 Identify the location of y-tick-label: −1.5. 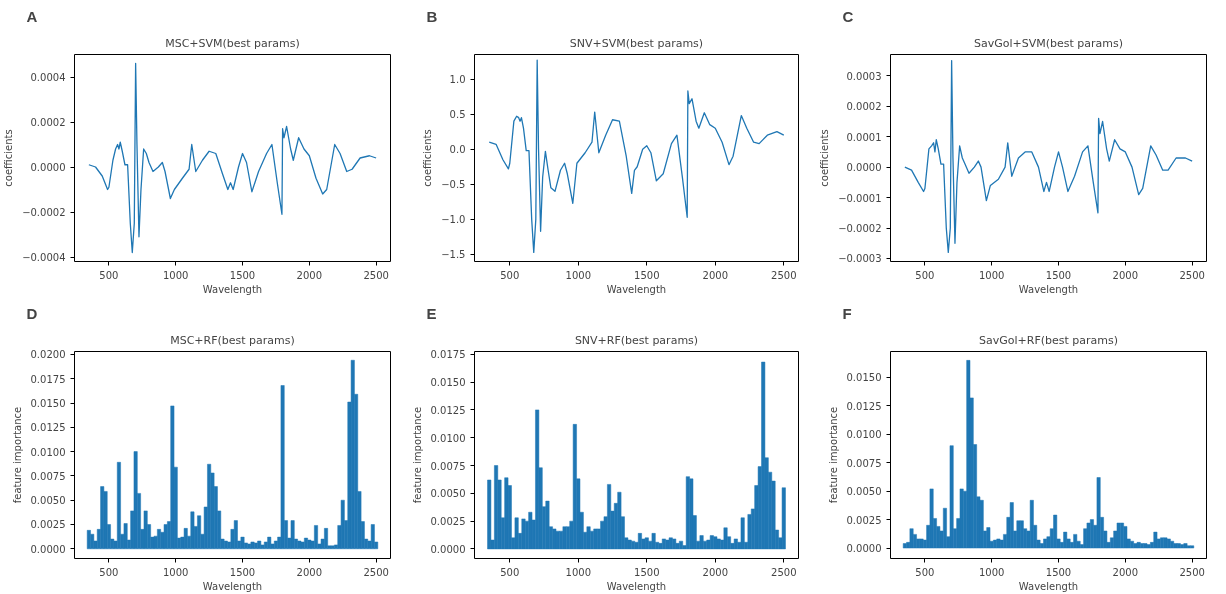
(453, 255).